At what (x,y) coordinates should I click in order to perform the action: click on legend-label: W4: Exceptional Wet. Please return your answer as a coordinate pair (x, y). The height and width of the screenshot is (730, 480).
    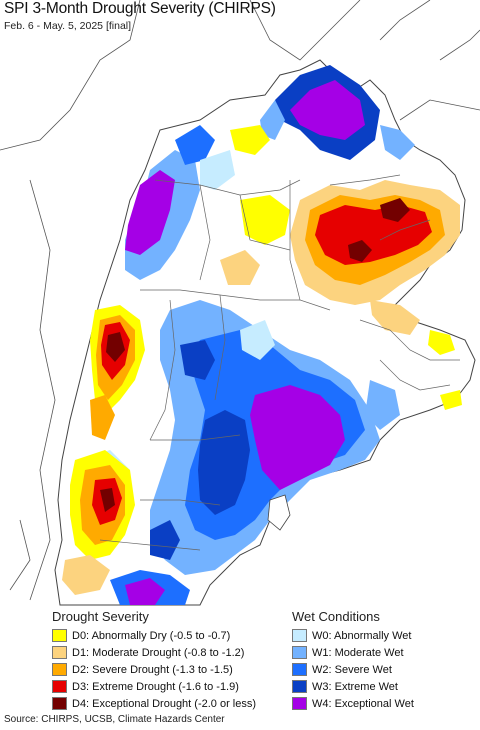
    Looking at the image, I should click on (363, 703).